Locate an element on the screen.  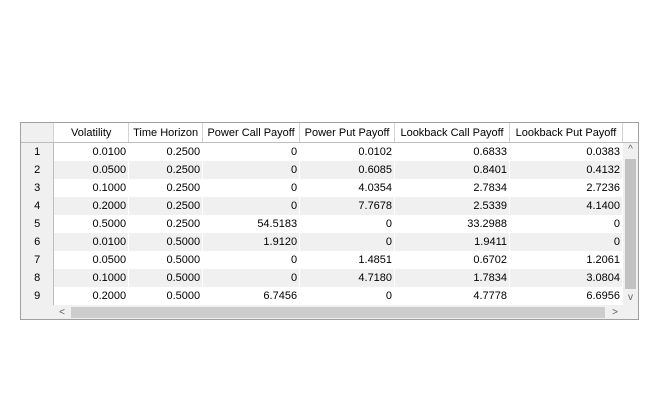
table-cell: 0.8401 is located at coordinates (452, 170).